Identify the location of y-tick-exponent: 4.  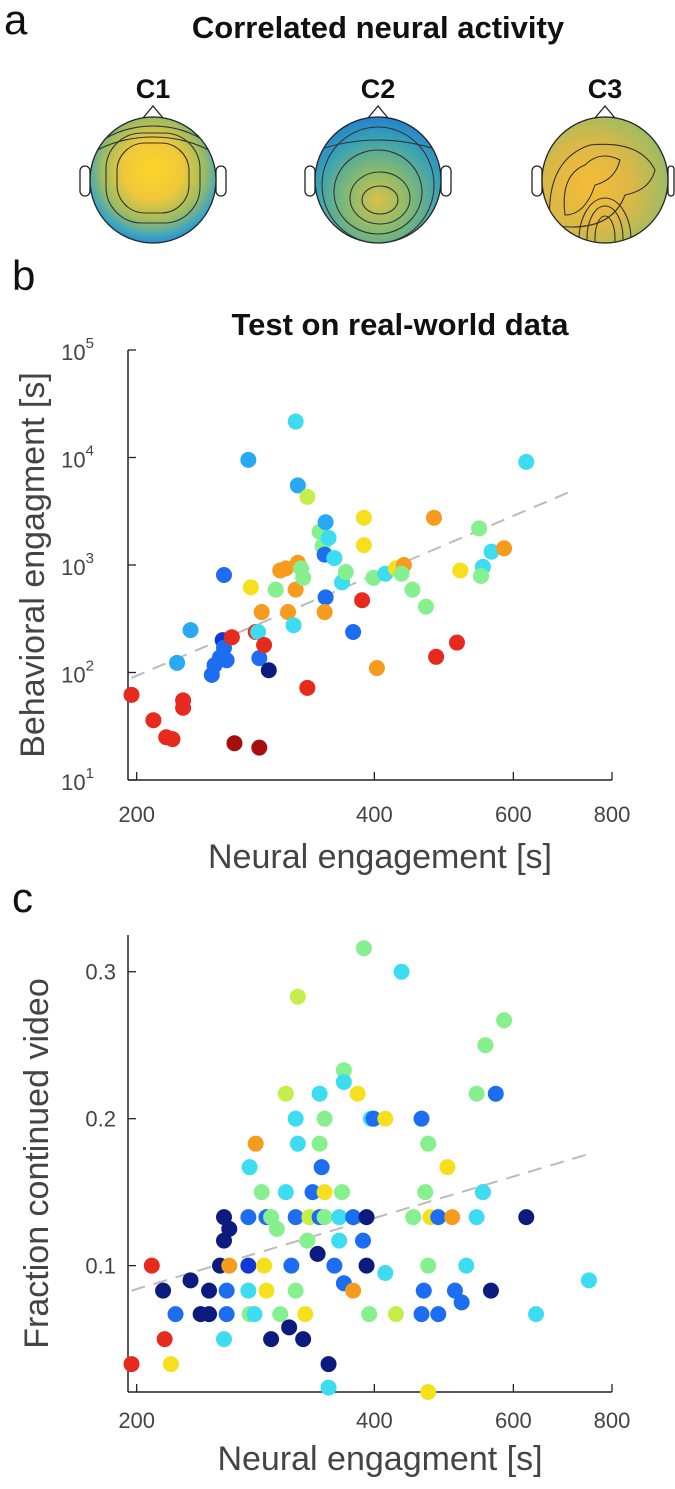
(90, 451).